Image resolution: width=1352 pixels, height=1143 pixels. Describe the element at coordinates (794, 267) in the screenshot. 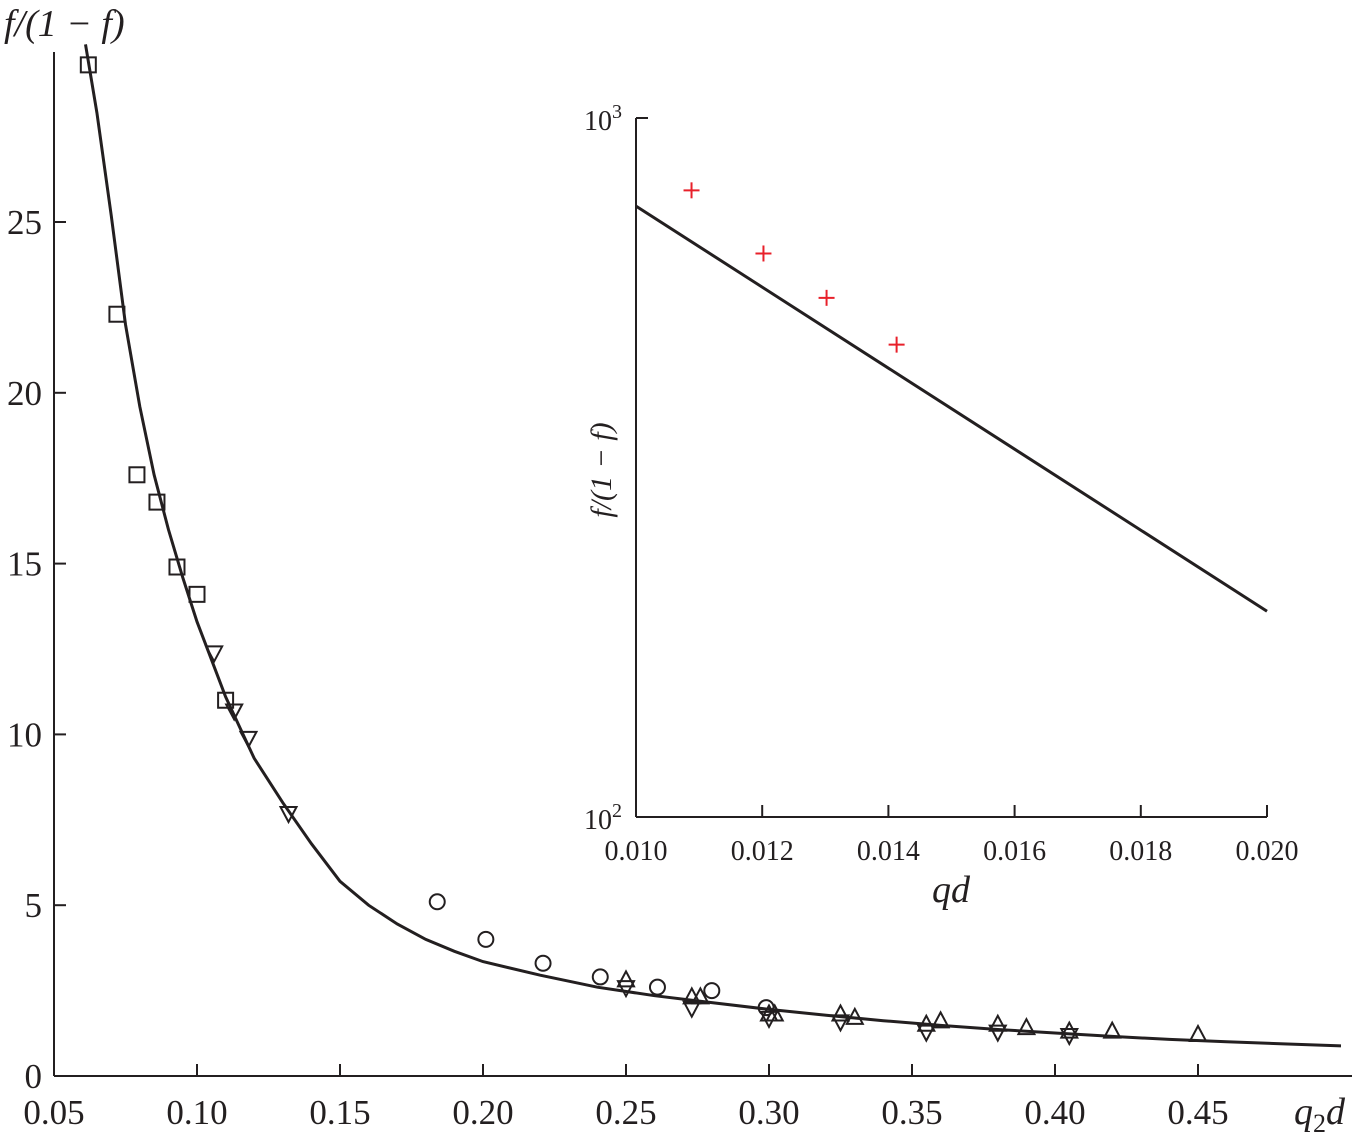

I see `inset-data-points` at that location.